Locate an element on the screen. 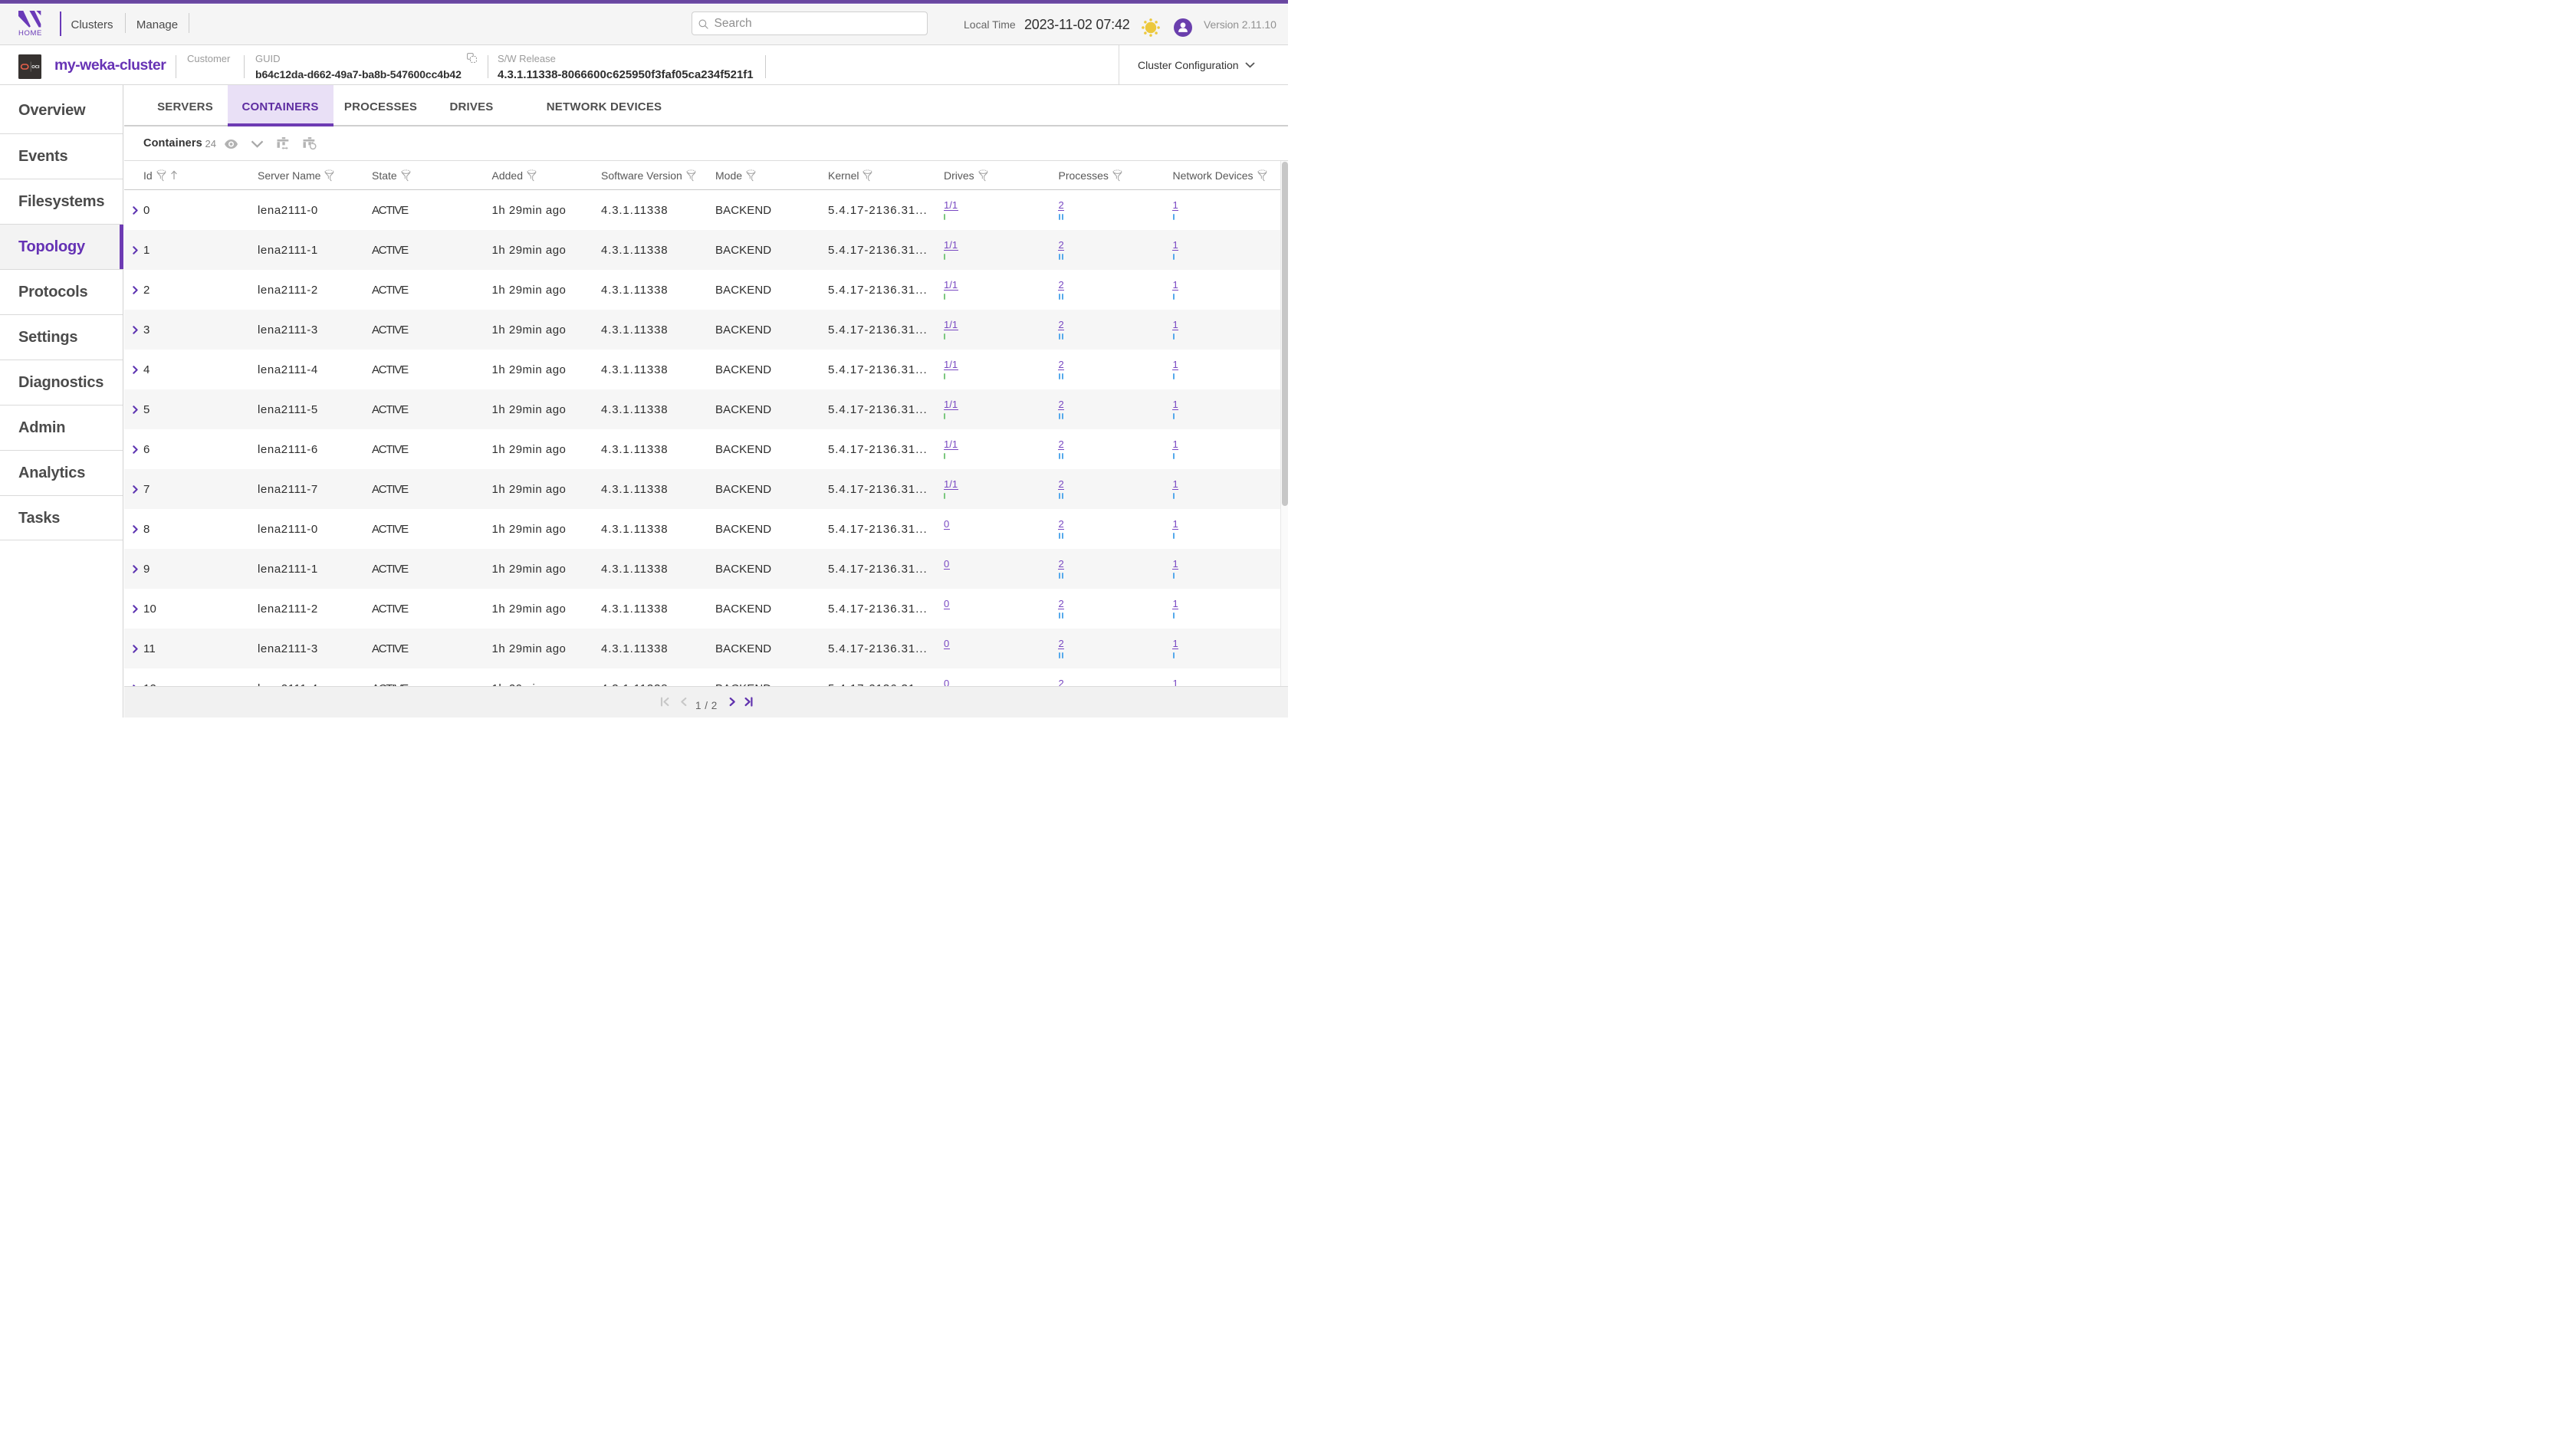  svg-text: OCI is located at coordinates (36, 67).